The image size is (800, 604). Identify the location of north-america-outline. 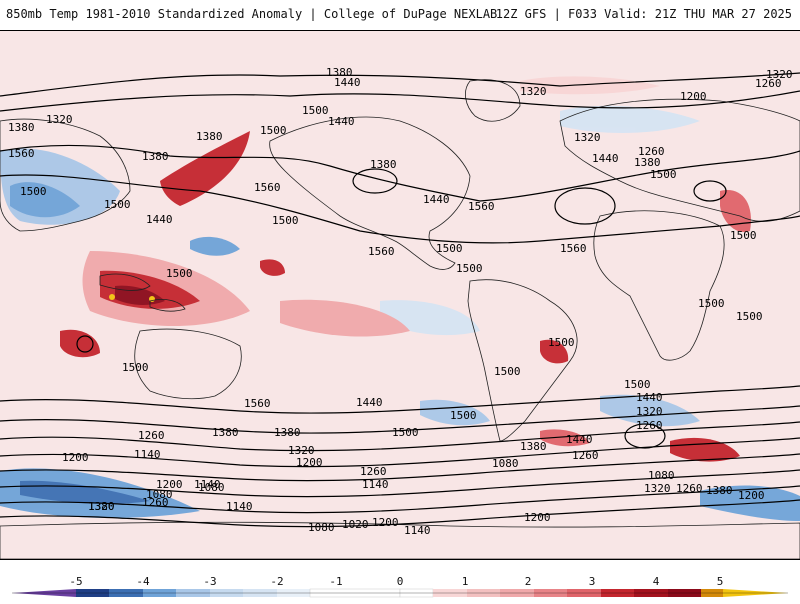
(370, 193).